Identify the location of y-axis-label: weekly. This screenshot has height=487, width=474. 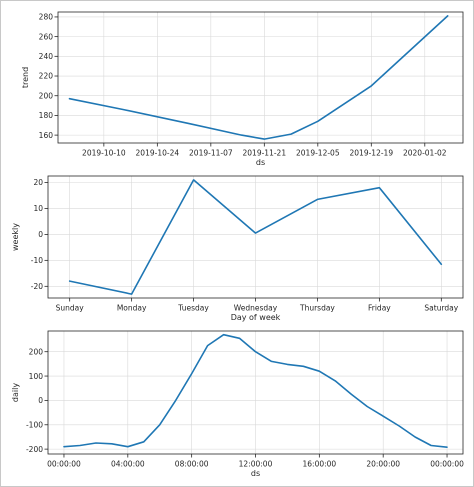
(15, 237).